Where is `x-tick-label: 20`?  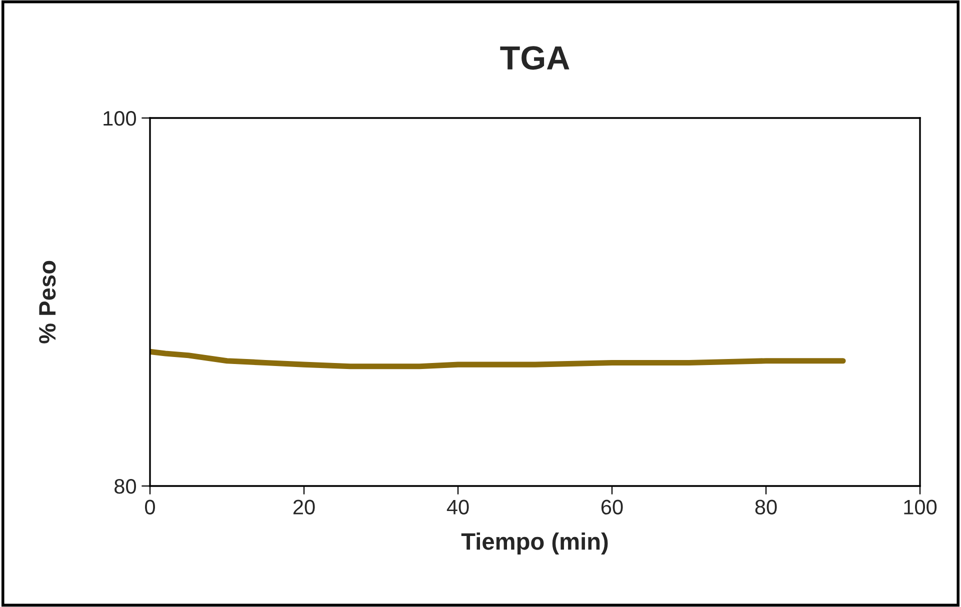 x-tick-label: 20 is located at coordinates (304, 507).